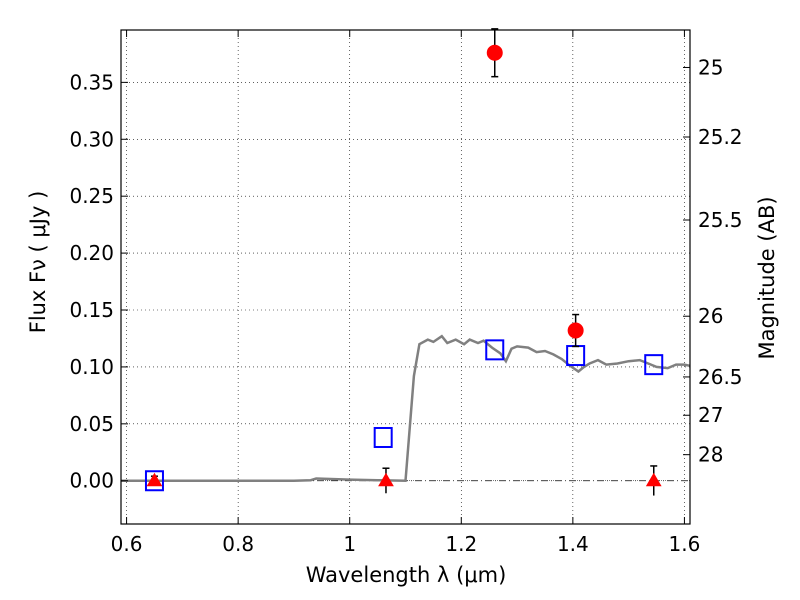 The image size is (800, 600). What do you see at coordinates (238, 544) in the screenshot?
I see `x-tick-label: 0.8` at bounding box center [238, 544].